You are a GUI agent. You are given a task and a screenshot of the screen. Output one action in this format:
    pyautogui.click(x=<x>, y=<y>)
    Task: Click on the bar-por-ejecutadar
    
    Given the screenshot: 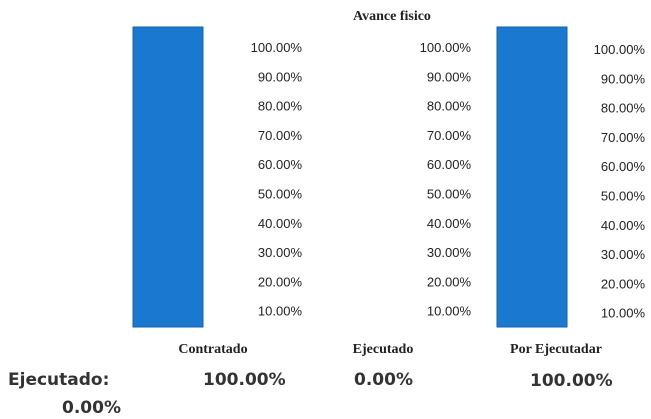 What is the action you would take?
    pyautogui.click(x=532, y=177)
    